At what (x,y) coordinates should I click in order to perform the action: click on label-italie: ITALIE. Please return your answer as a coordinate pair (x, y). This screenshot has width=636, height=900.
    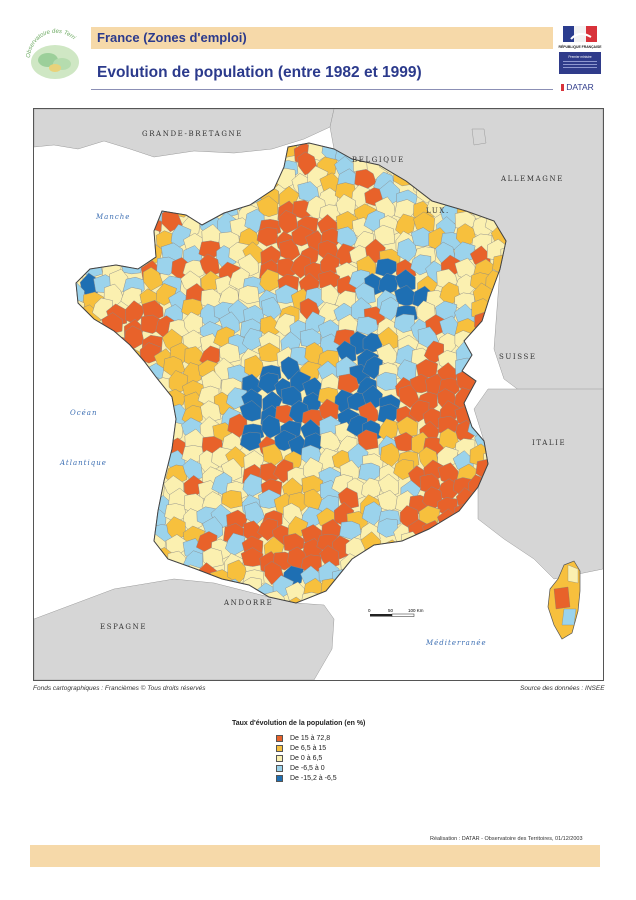
    Looking at the image, I should click on (549, 443).